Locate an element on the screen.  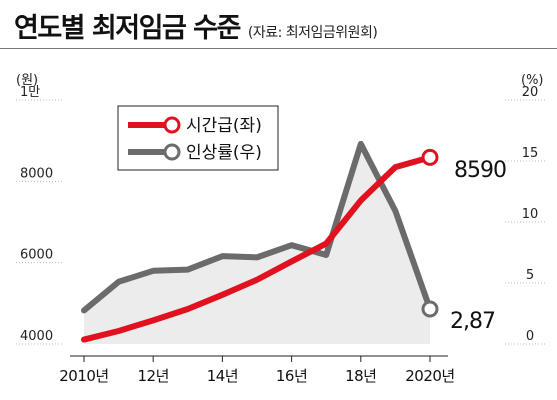
legend-rate-marker is located at coordinates (172, 152).